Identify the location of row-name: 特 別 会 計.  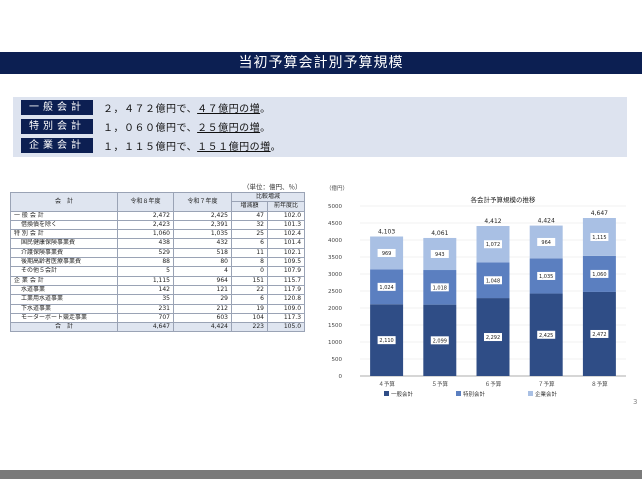
(64, 234).